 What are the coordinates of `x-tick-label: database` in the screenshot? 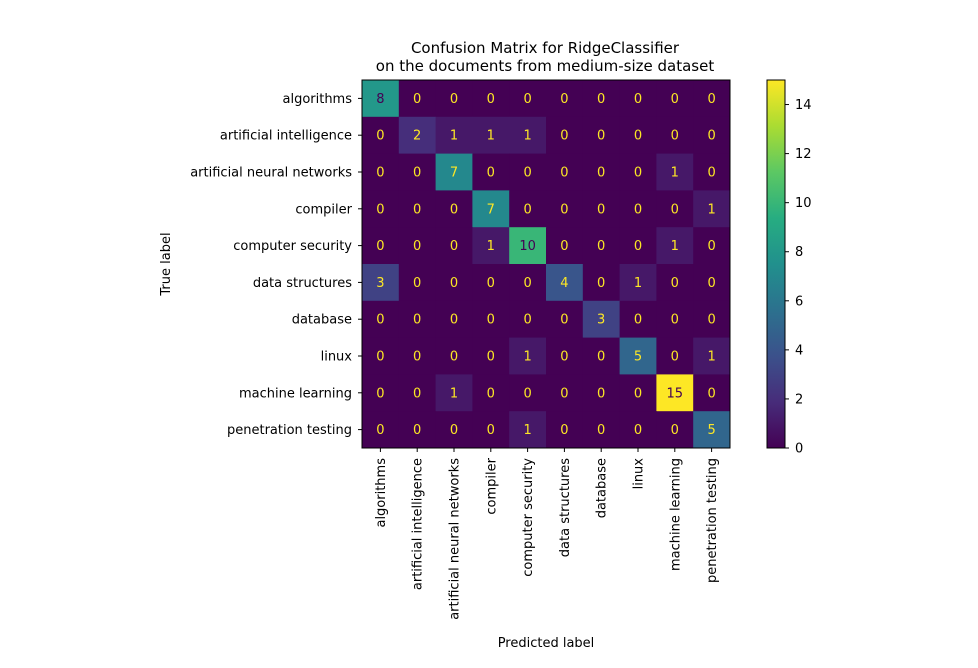 It's located at (602, 488).